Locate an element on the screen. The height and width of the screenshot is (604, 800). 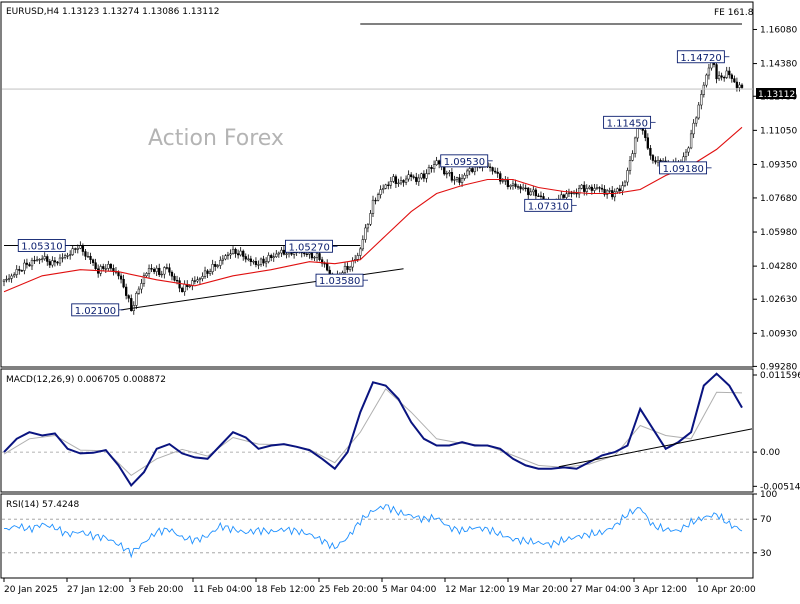
macd-header-label: MACD(12,26,9) 0.006705 0.008872 is located at coordinates (86, 380).